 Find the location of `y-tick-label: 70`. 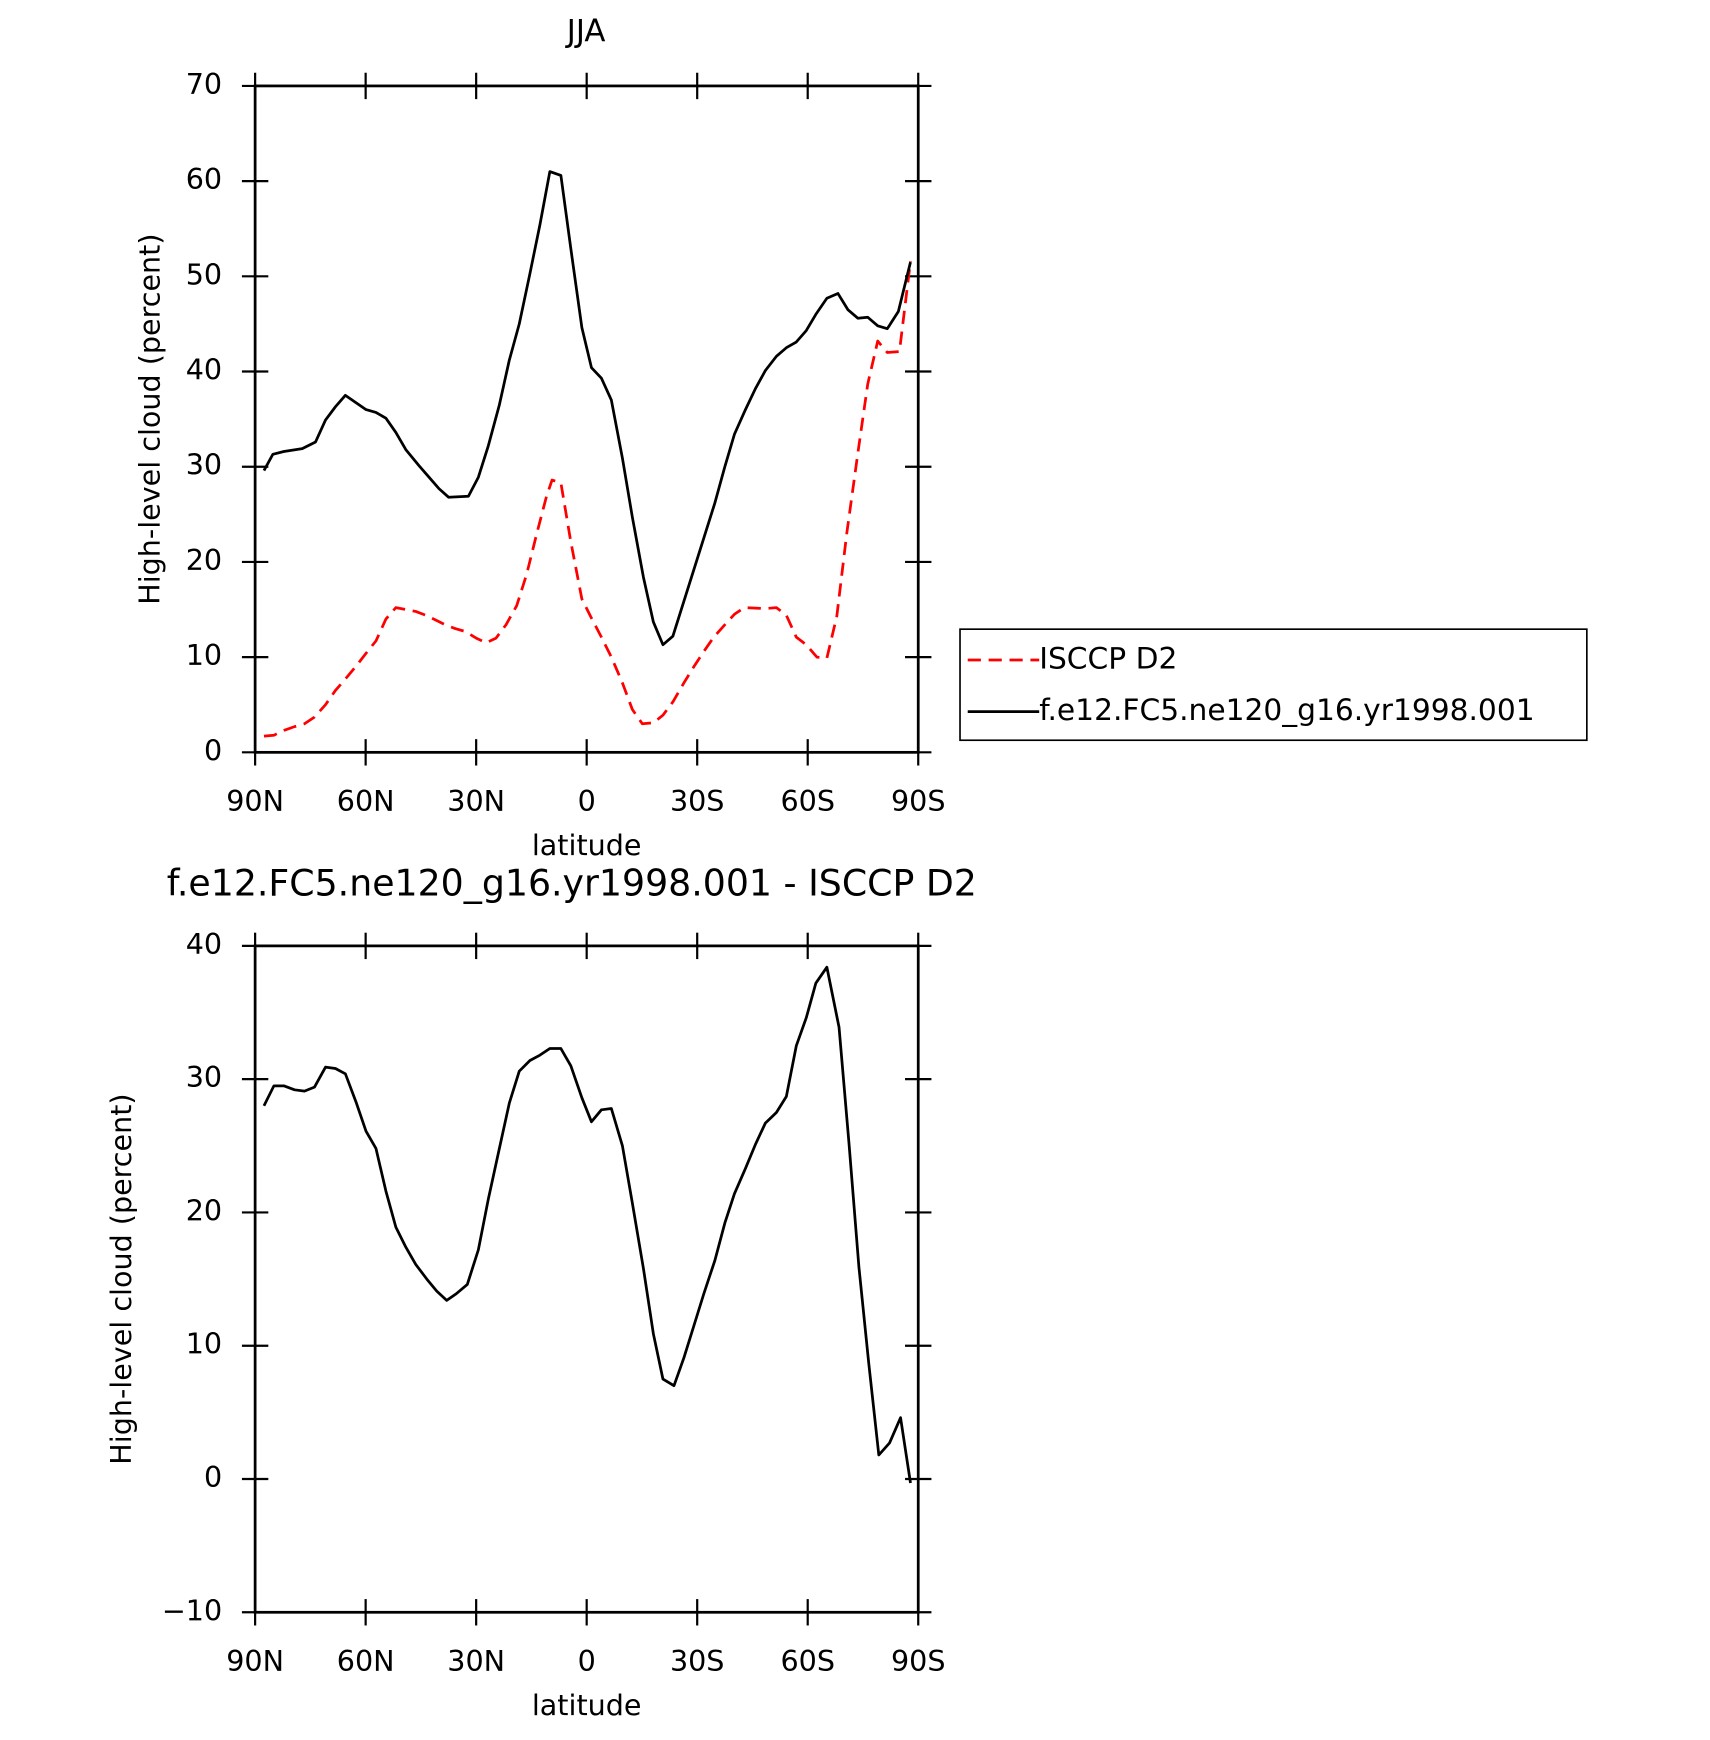

y-tick-label: 70 is located at coordinates (204, 84).